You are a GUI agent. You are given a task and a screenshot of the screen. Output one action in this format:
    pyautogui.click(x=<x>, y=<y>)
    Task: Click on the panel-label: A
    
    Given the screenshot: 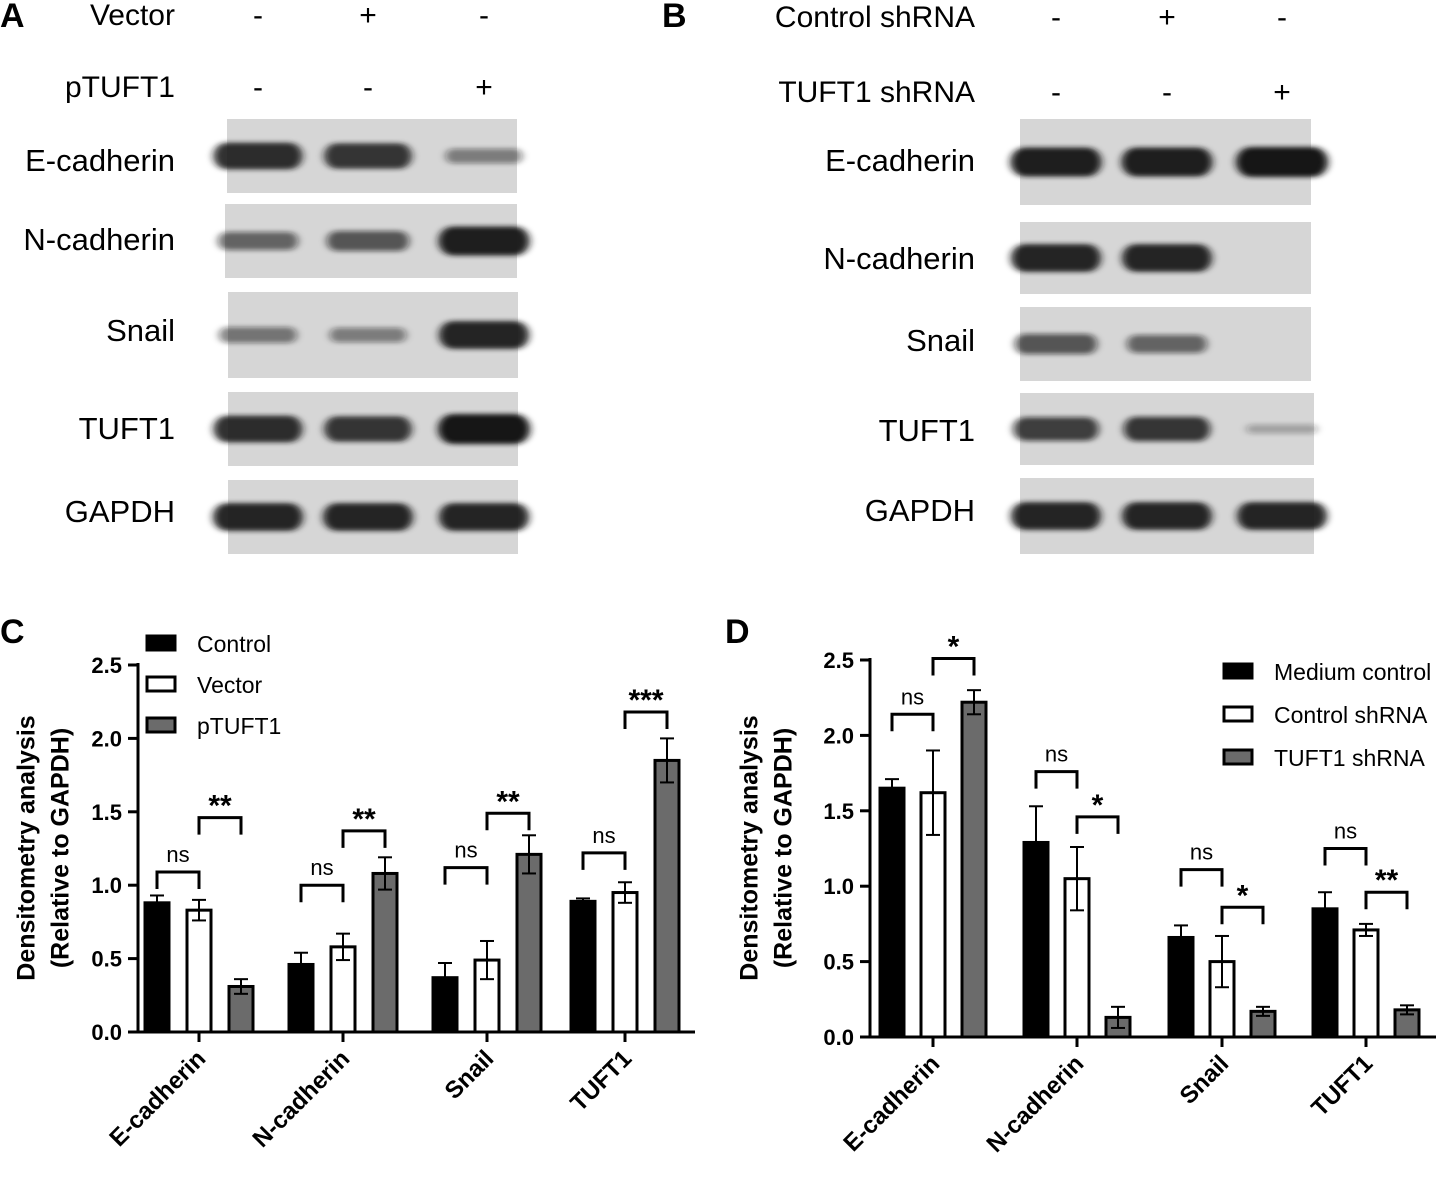 What is the action you would take?
    pyautogui.click(x=12, y=17)
    